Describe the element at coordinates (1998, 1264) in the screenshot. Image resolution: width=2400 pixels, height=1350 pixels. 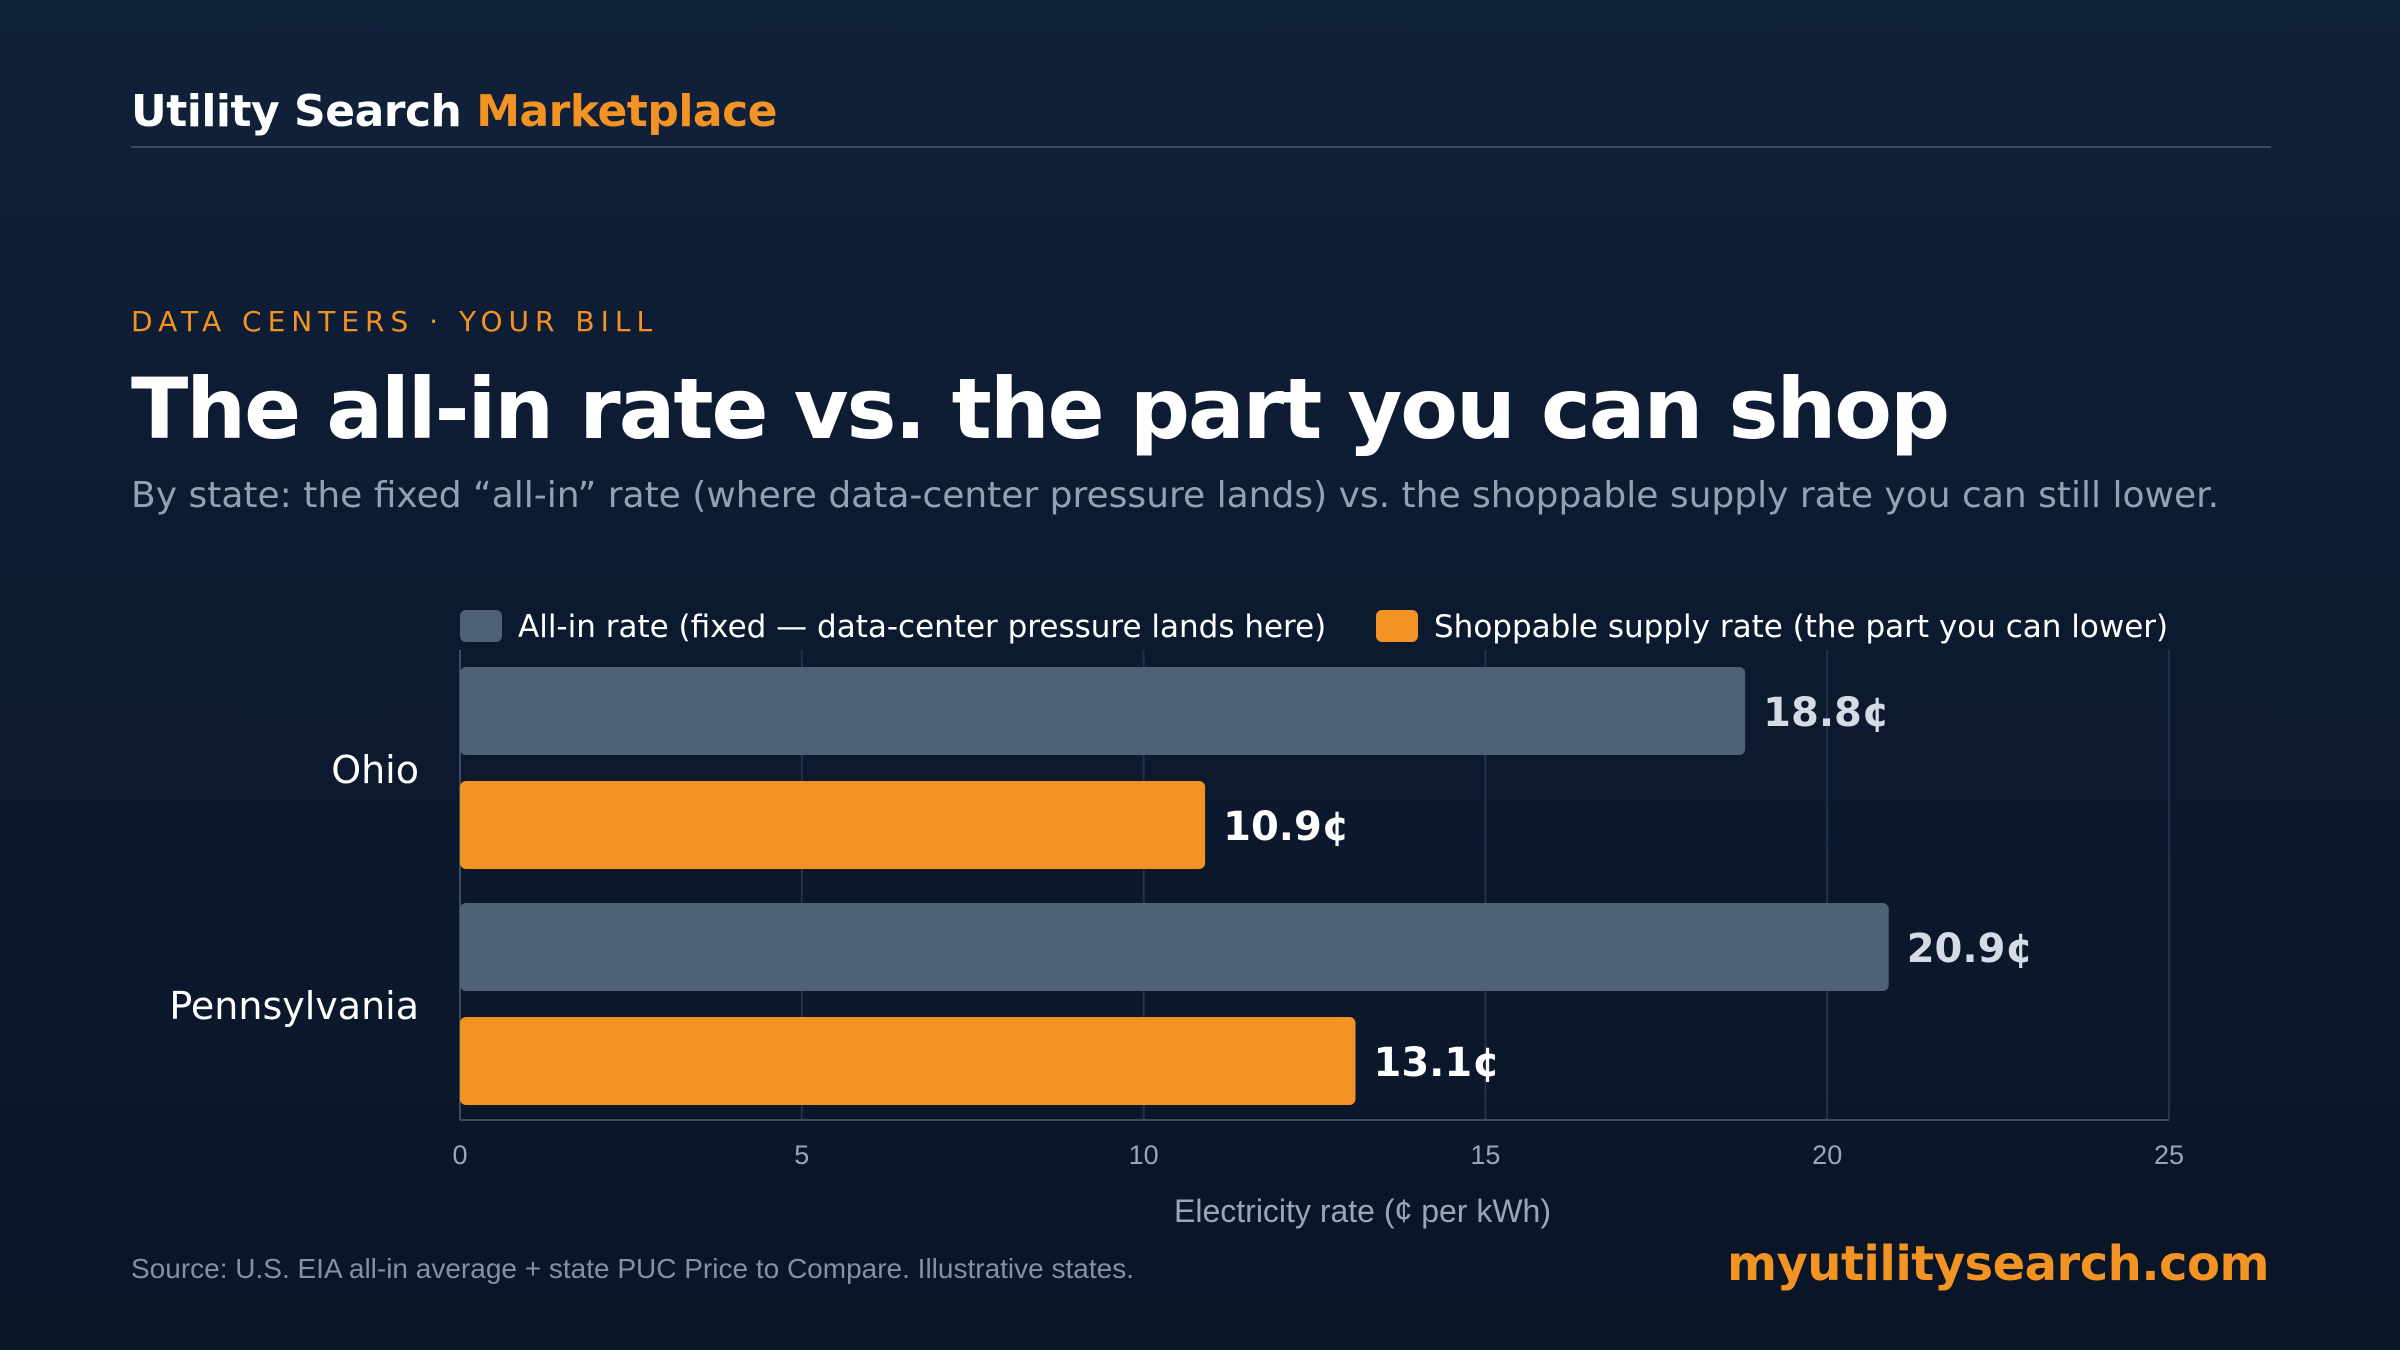
I see `site-url: myutilitysearch.com` at that location.